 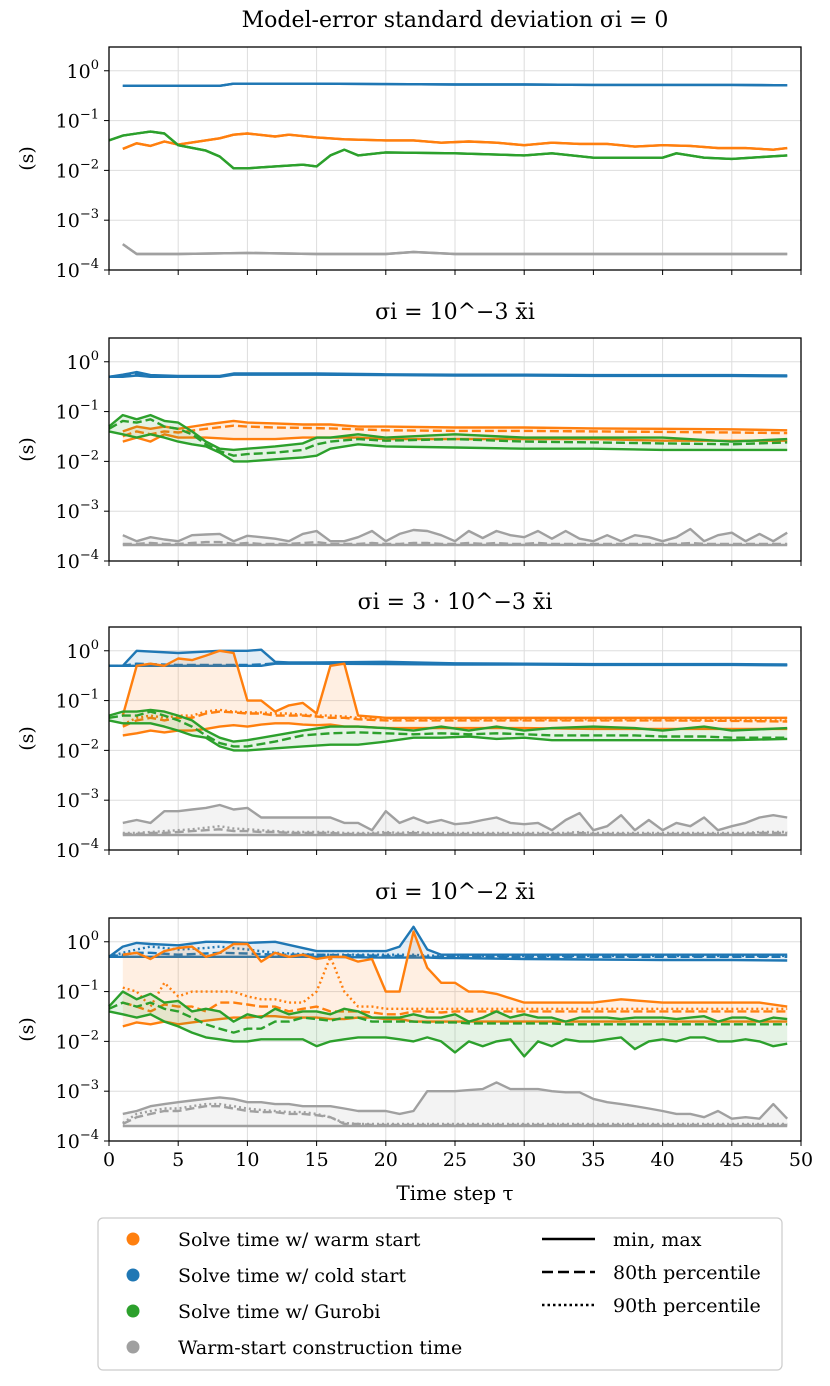 What do you see at coordinates (247, 1160) in the screenshot?
I see `x-tick-label: 10` at bounding box center [247, 1160].